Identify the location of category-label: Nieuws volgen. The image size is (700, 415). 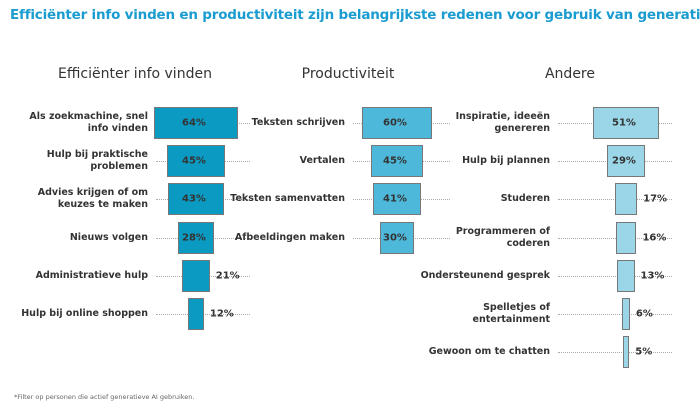
(108, 237).